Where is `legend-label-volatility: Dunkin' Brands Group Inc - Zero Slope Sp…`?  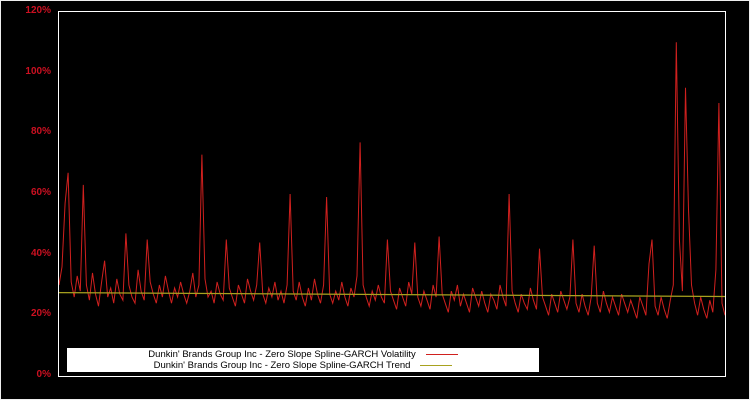 legend-label-volatility: Dunkin' Brands Group Inc - Zero Slope Sp… is located at coordinates (282, 354).